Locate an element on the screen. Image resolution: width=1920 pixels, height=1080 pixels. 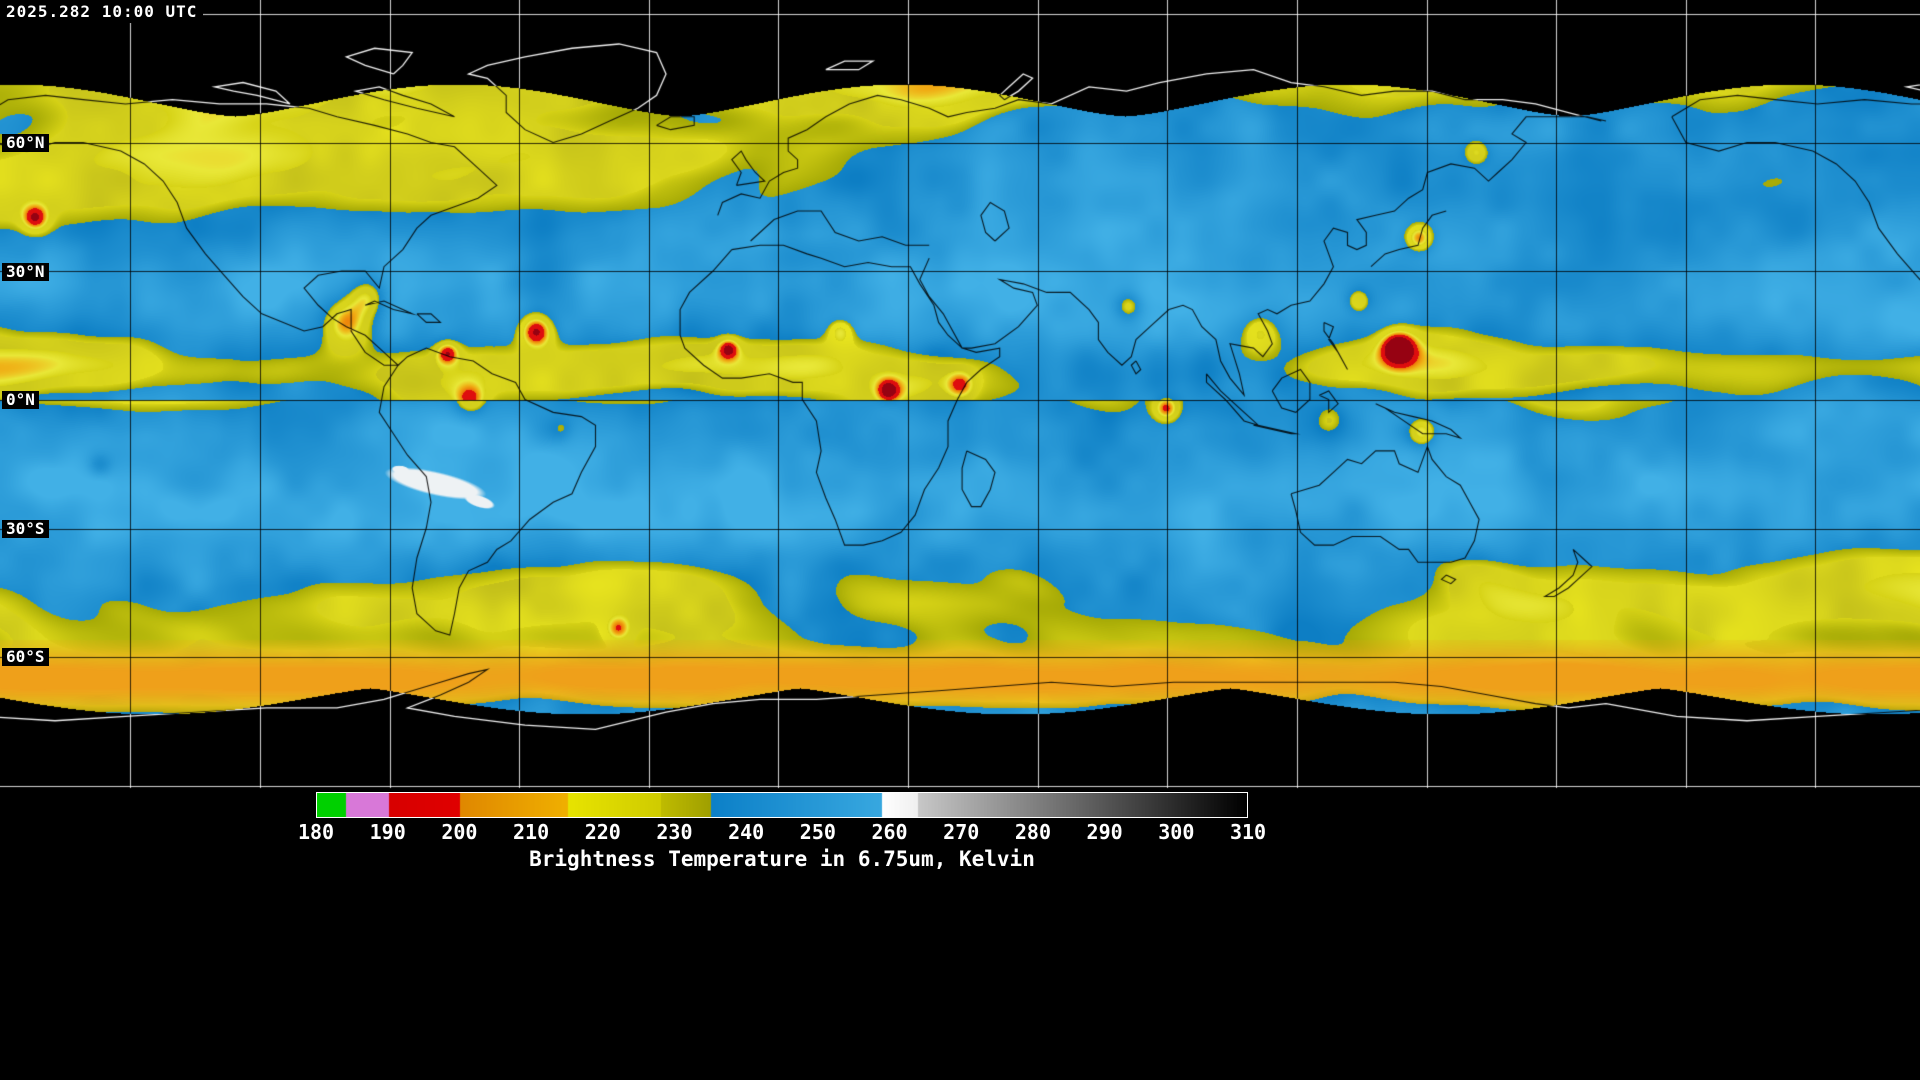
colorbar-tick: 210 is located at coordinates (531, 832).